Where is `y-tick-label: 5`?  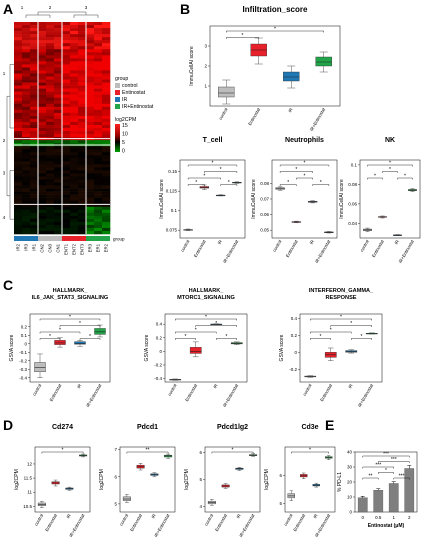 y-tick-label: 5 is located at coordinates (115, 503).